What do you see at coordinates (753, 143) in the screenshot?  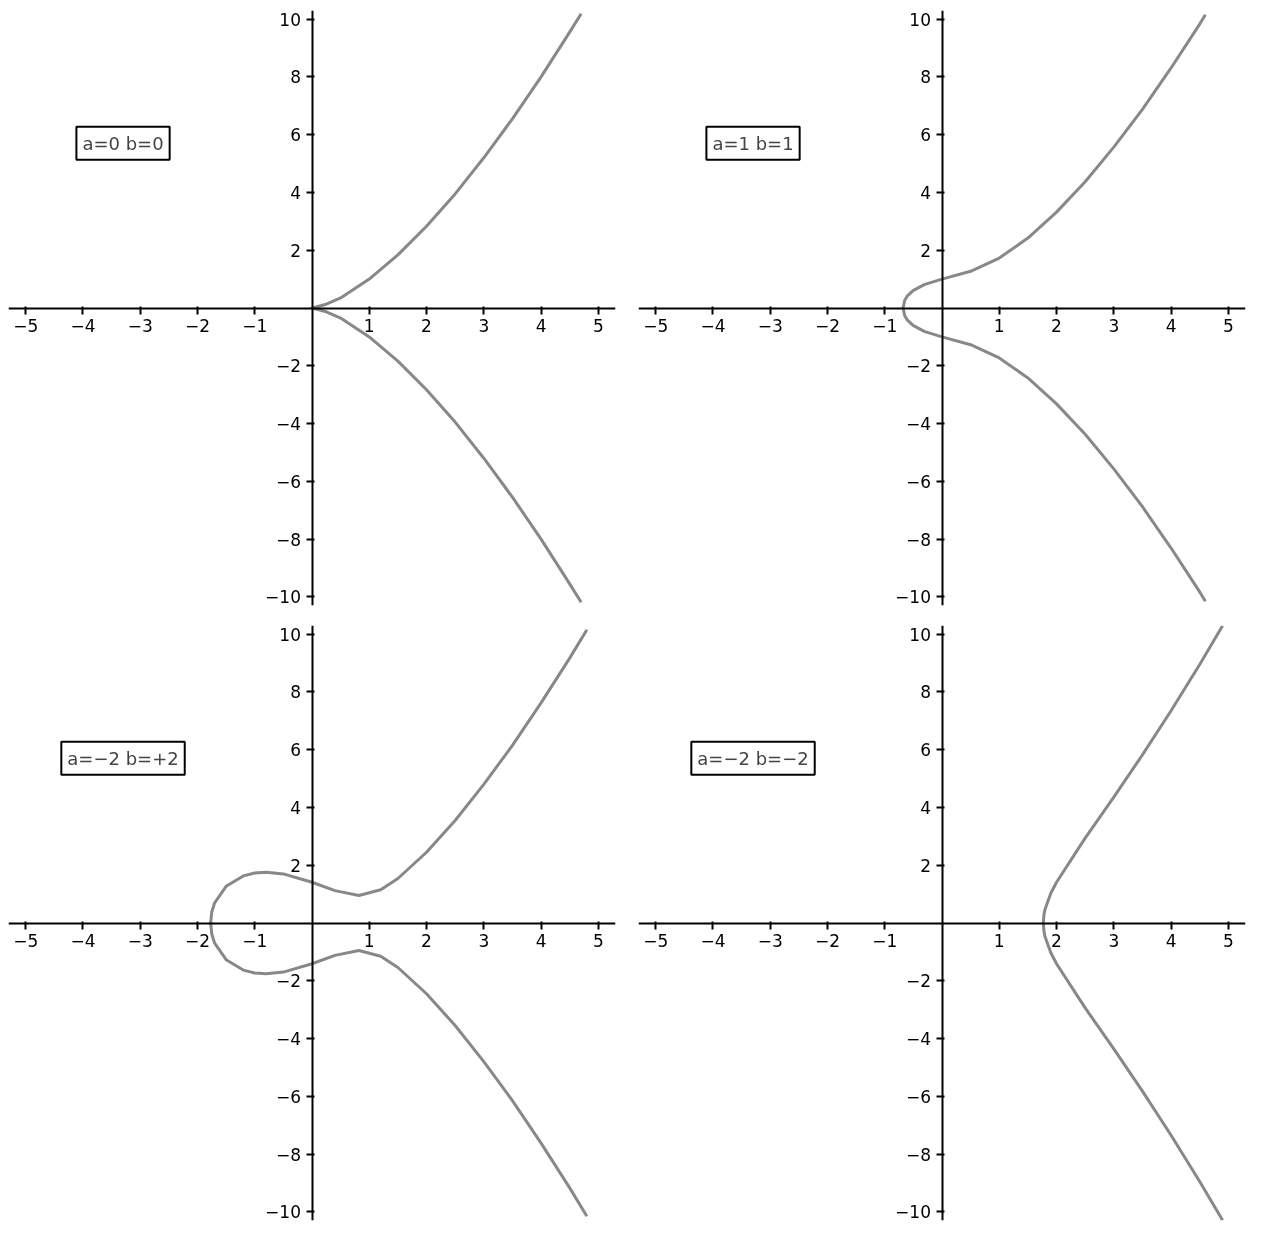 I see `annotation: a=1 b=1` at bounding box center [753, 143].